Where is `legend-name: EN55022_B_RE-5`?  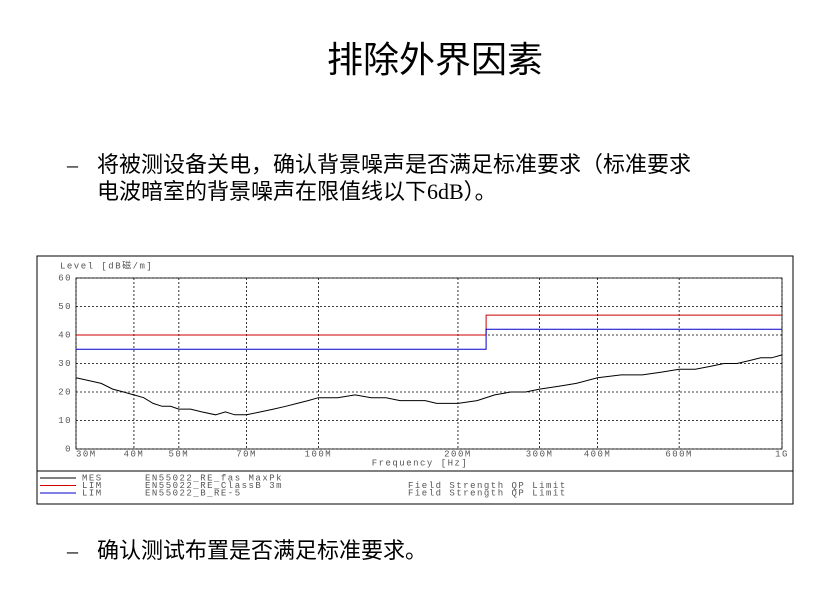 legend-name: EN55022_B_RE-5 is located at coordinates (193, 493).